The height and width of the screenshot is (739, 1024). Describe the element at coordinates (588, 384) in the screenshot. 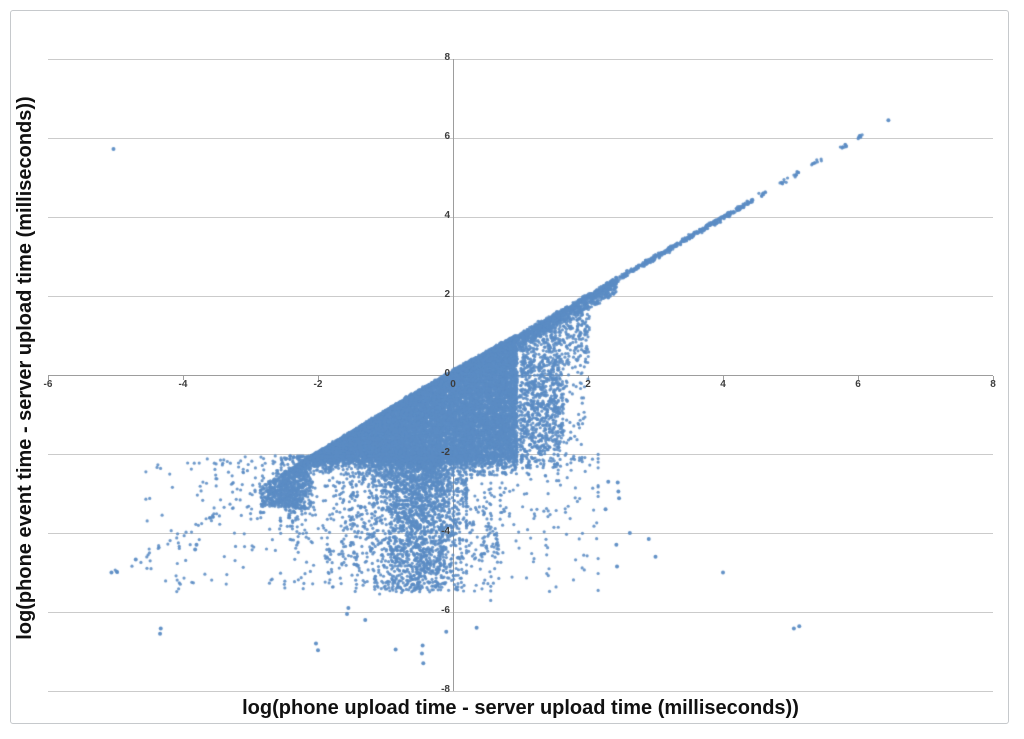

I see `x-tick-label: 2` at that location.